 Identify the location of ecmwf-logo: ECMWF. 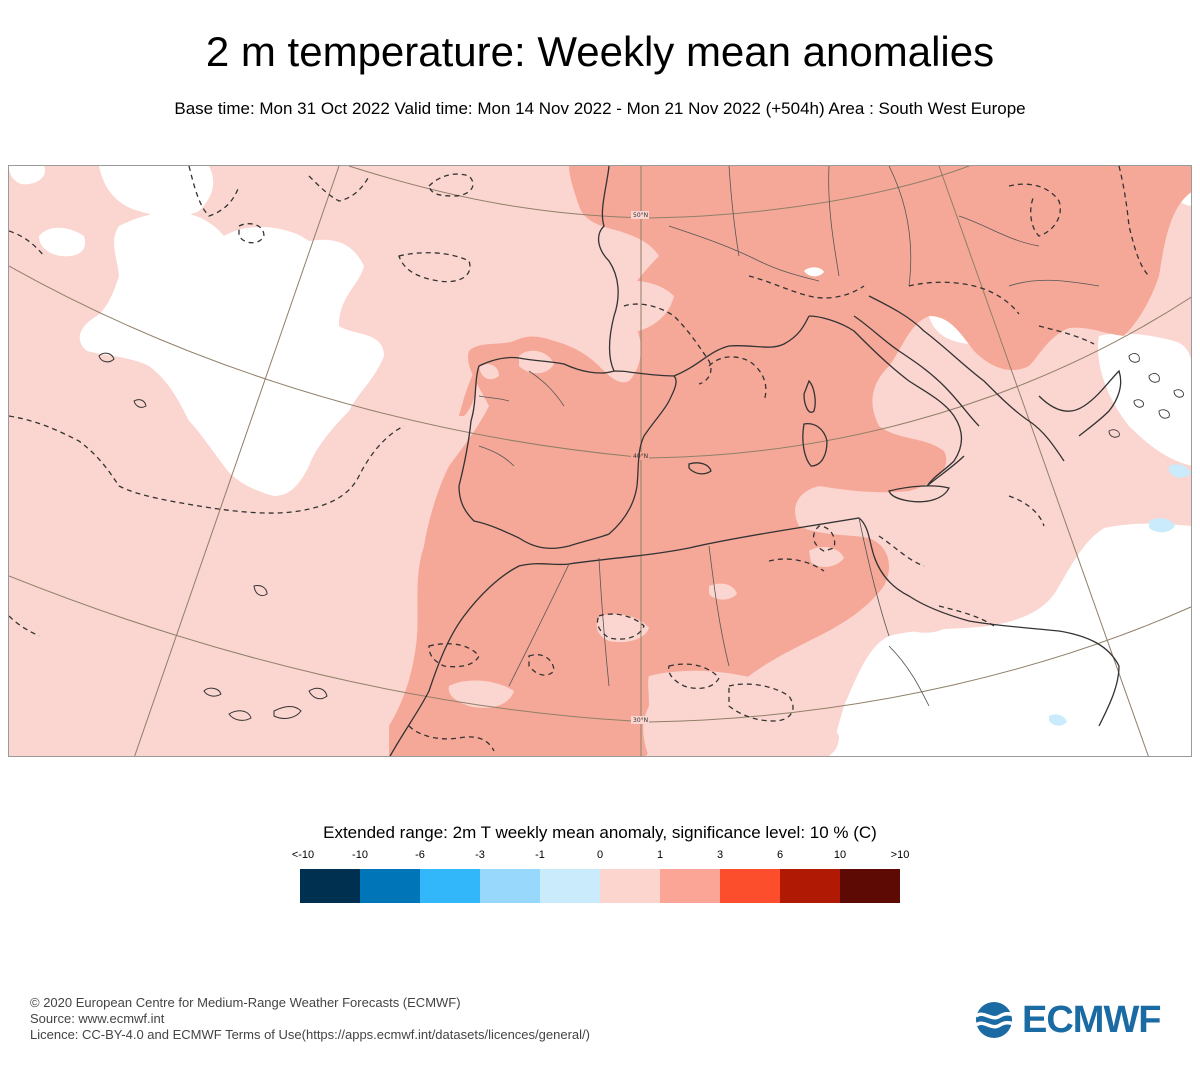
(1070, 1020).